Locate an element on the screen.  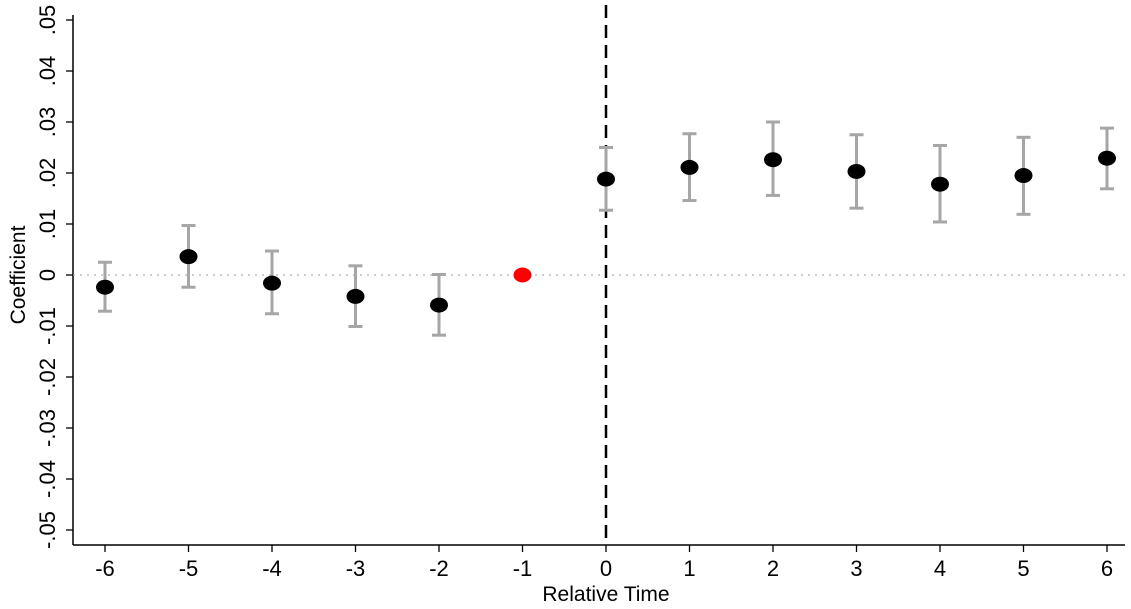
x-axis-title: Relative Time is located at coordinates (605, 594).